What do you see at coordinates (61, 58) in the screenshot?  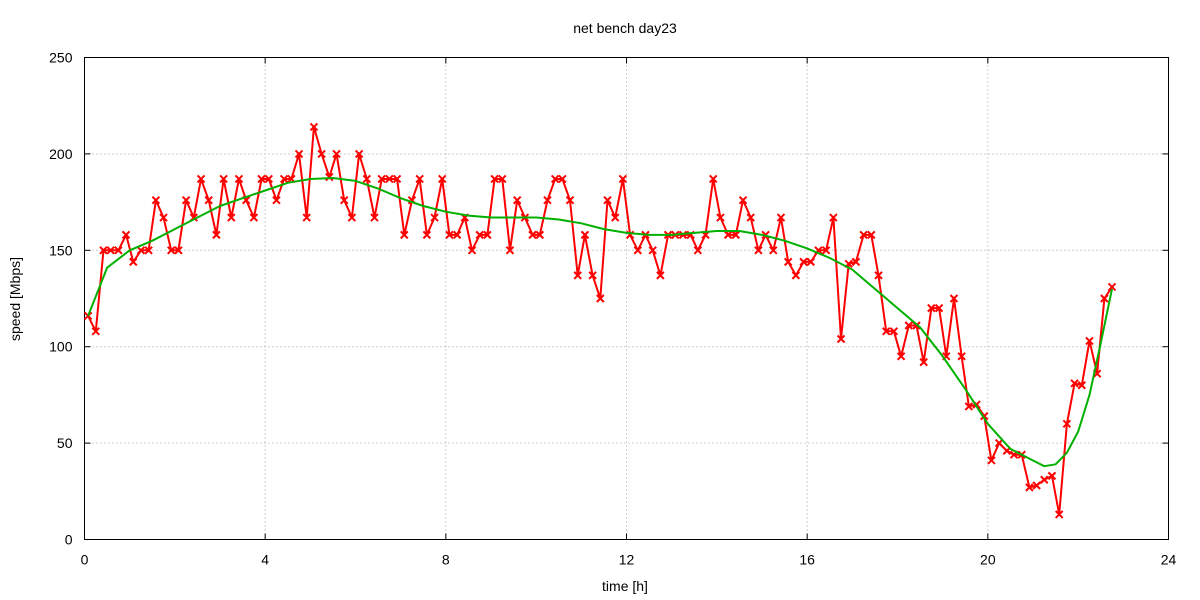 I see `y-tick-label: 250` at bounding box center [61, 58].